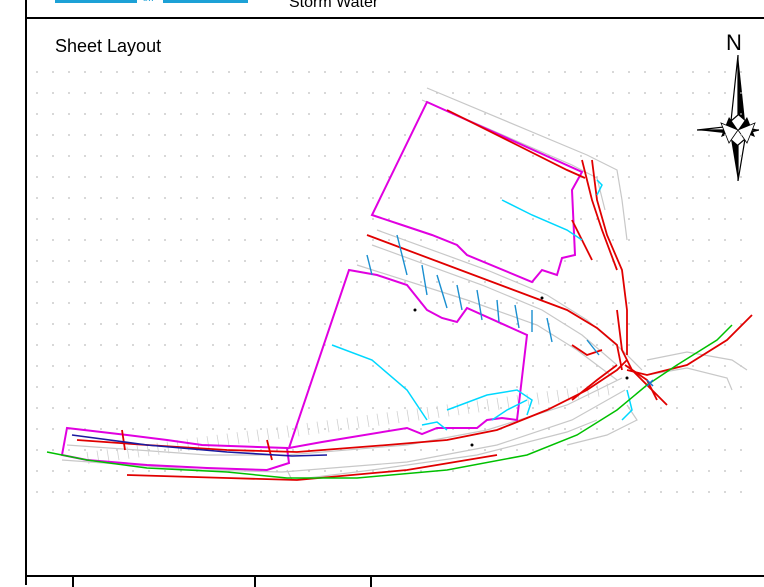 This screenshot has height=587, width=764. Describe the element at coordinates (334, 5) in the screenshot. I see `header-subtitle: Storm Water` at that location.